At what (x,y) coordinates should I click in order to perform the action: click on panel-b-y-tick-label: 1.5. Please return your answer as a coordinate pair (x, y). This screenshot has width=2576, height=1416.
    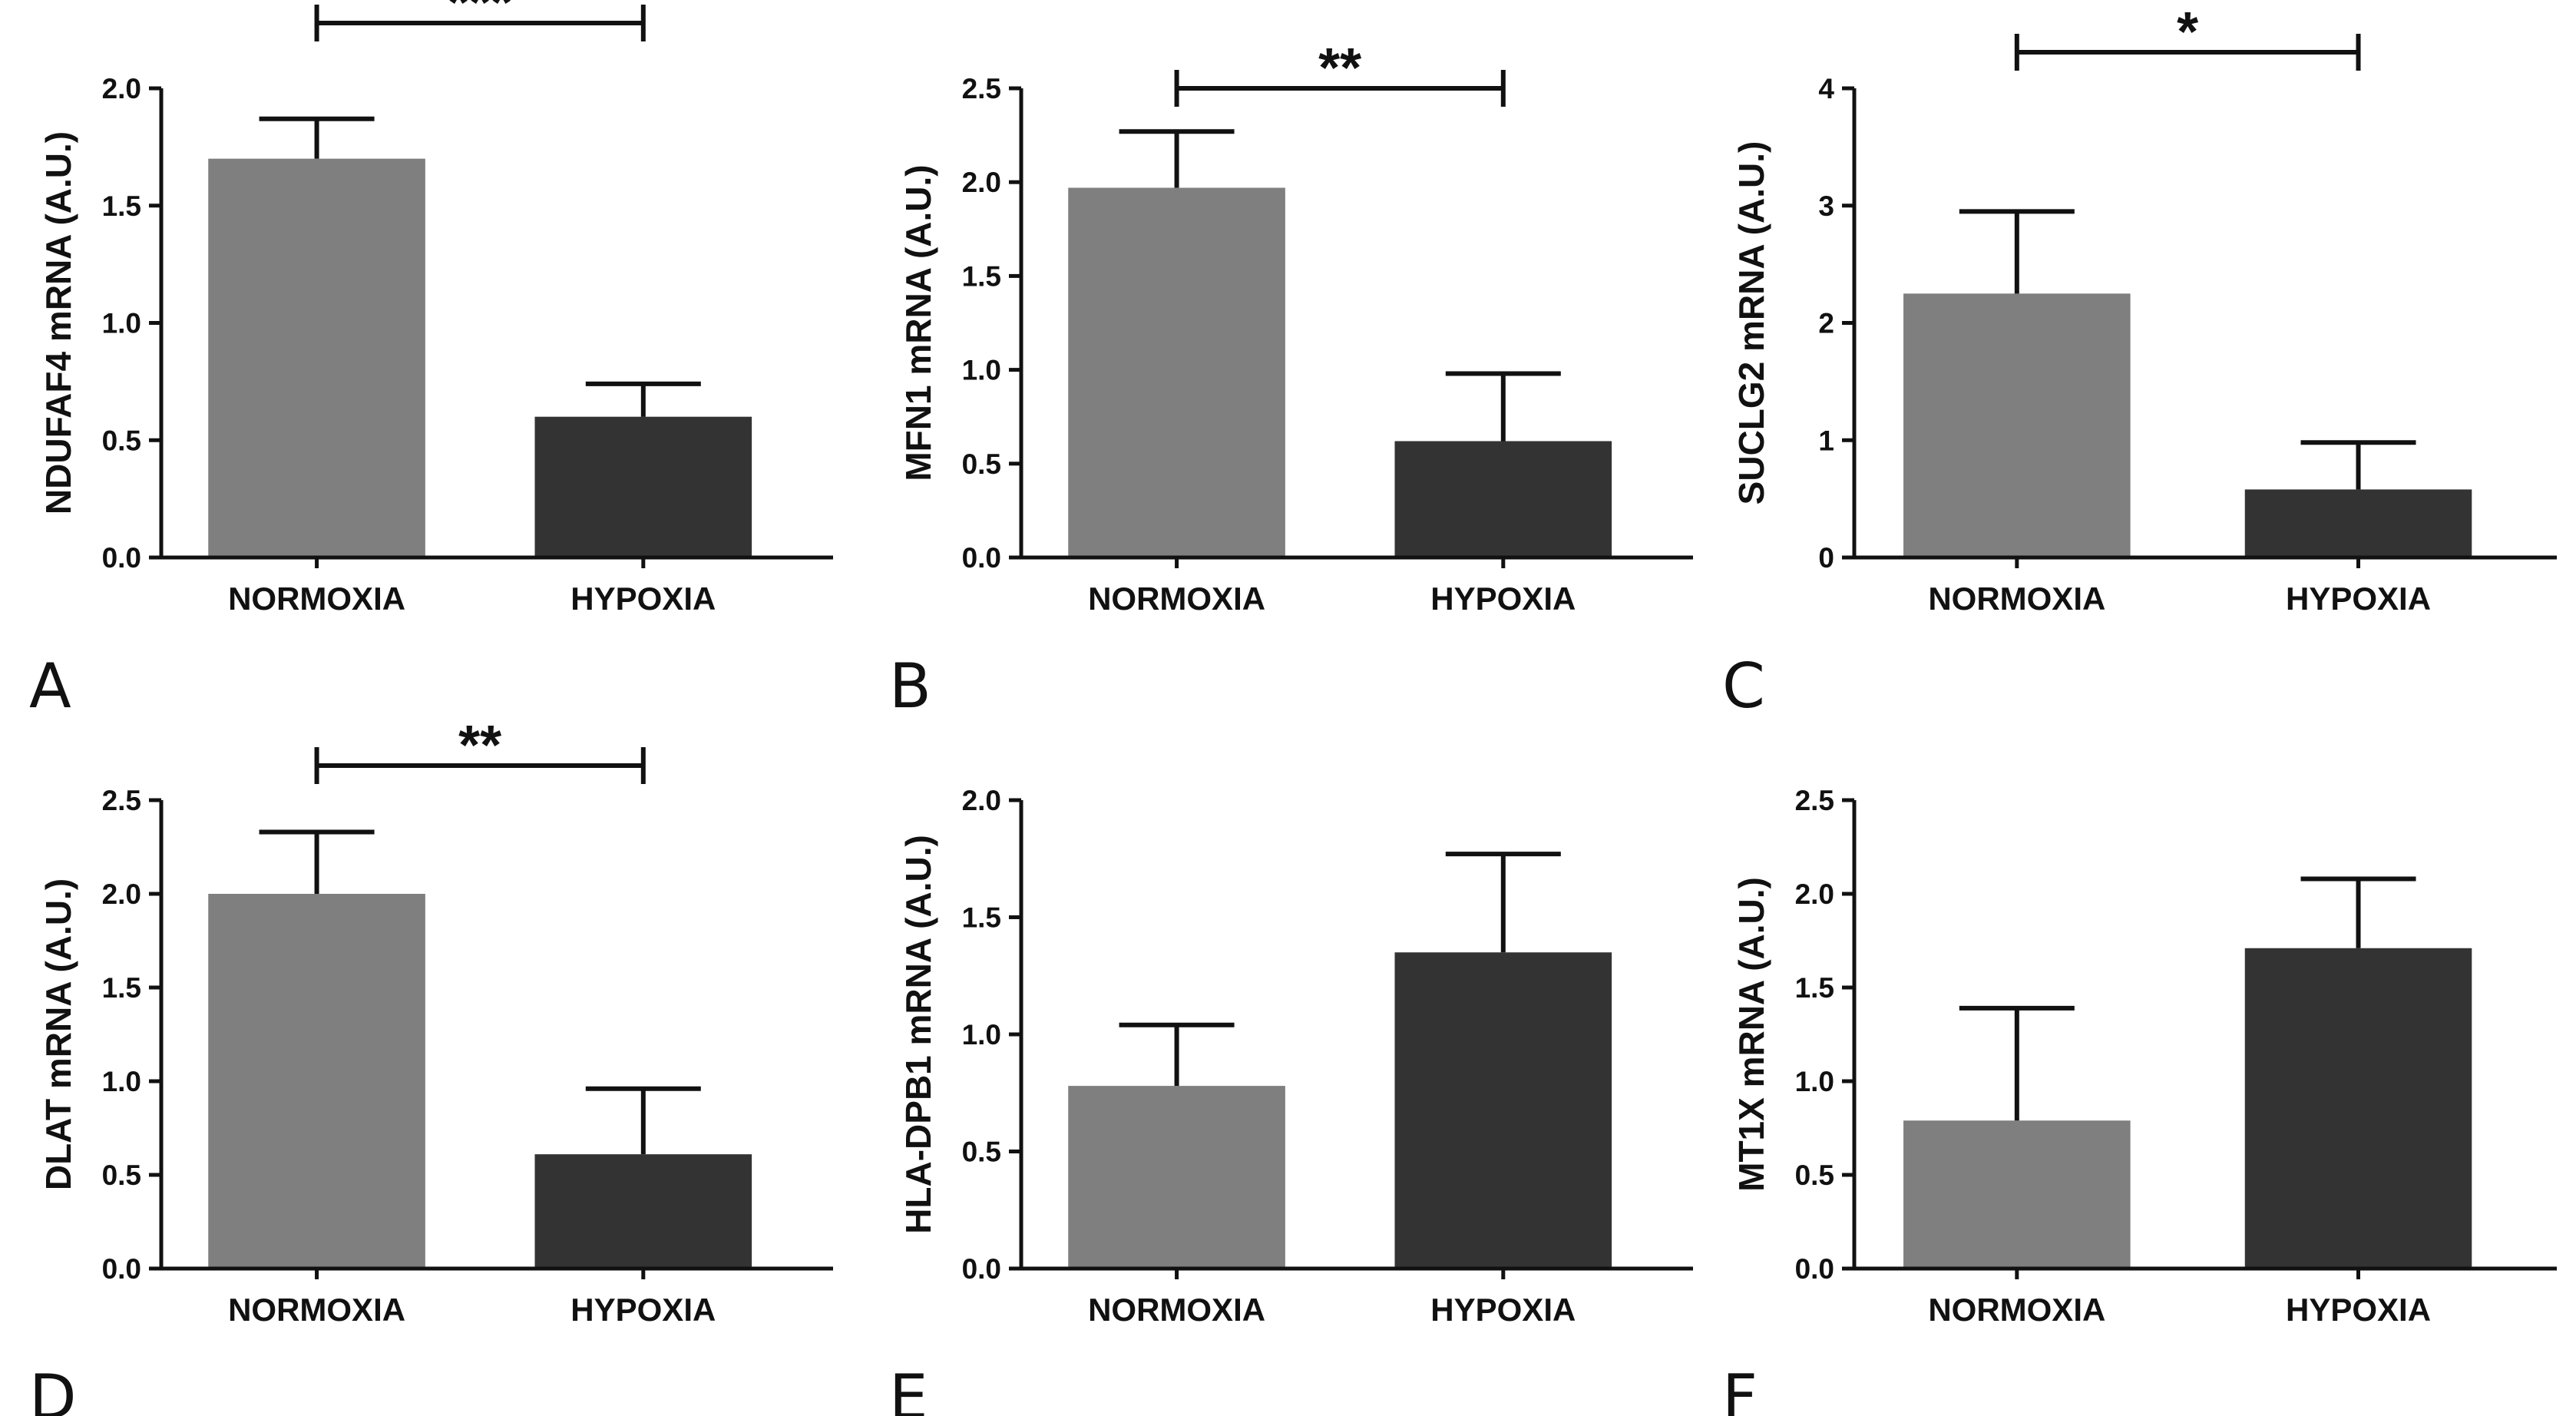
    Looking at the image, I should click on (982, 276).